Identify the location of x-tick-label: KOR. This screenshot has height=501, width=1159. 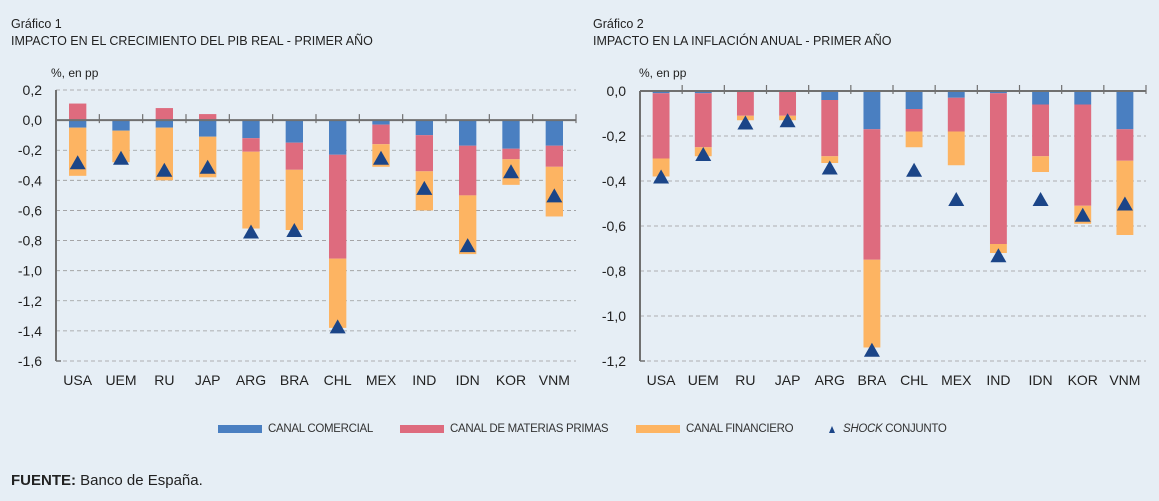
(1083, 380).